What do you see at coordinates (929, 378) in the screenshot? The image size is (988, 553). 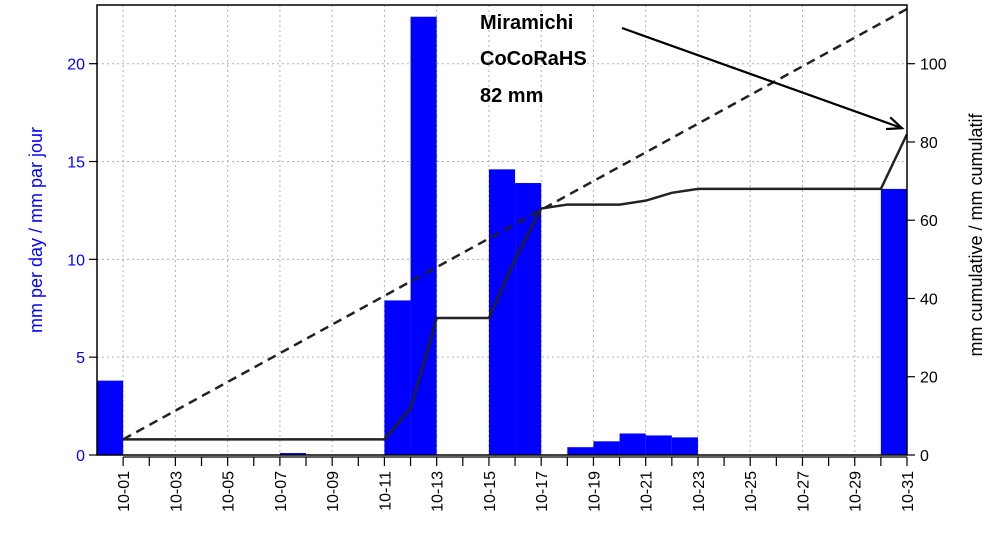 I see `right-tick-label: 20` at bounding box center [929, 378].